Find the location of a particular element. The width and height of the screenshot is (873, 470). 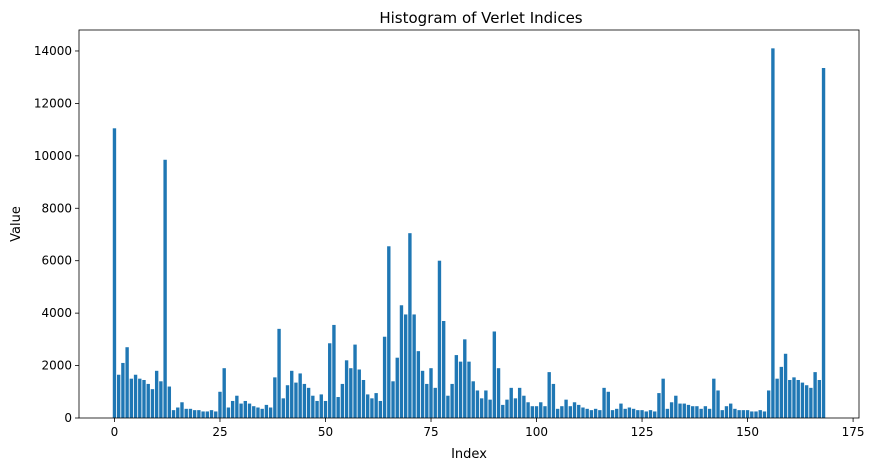

y-tick-label: 12000 is located at coordinates (53, 103).